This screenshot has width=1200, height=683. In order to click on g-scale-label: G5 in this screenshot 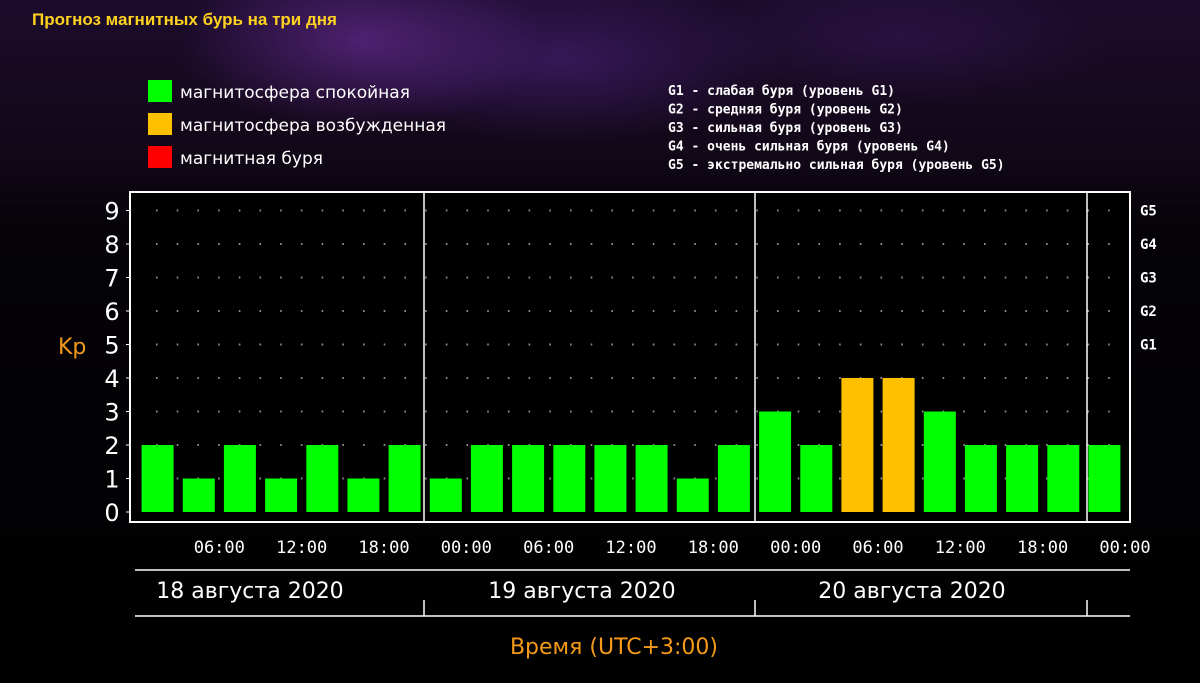, I will do `click(1148, 212)`.